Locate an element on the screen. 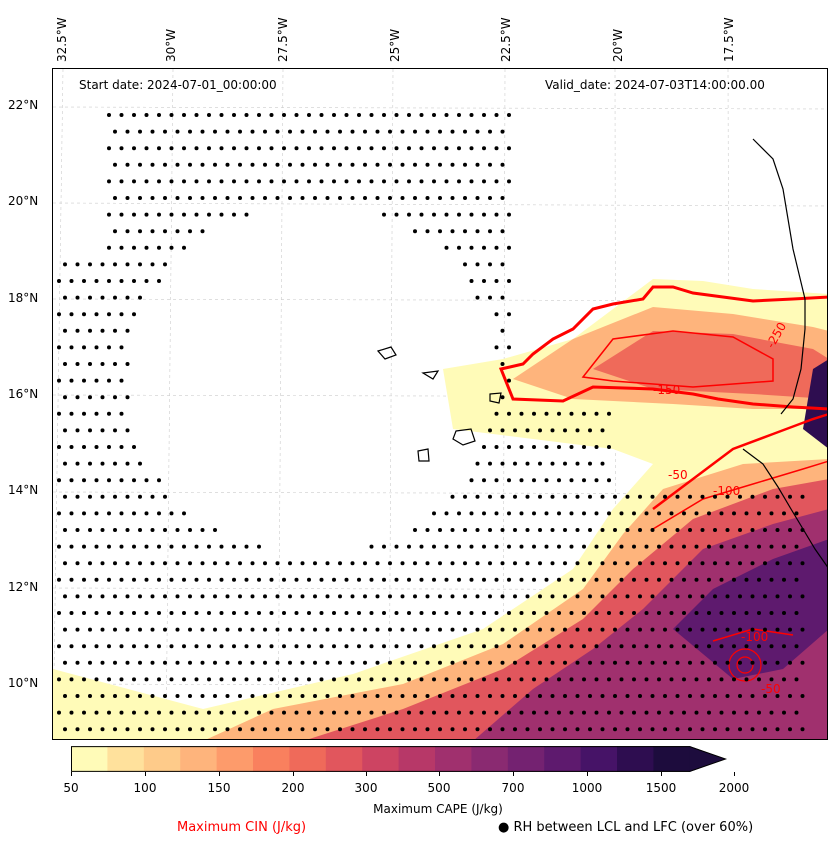 The width and height of the screenshot is (837, 845). colorbar-tick-label: 150 is located at coordinates (219, 788).